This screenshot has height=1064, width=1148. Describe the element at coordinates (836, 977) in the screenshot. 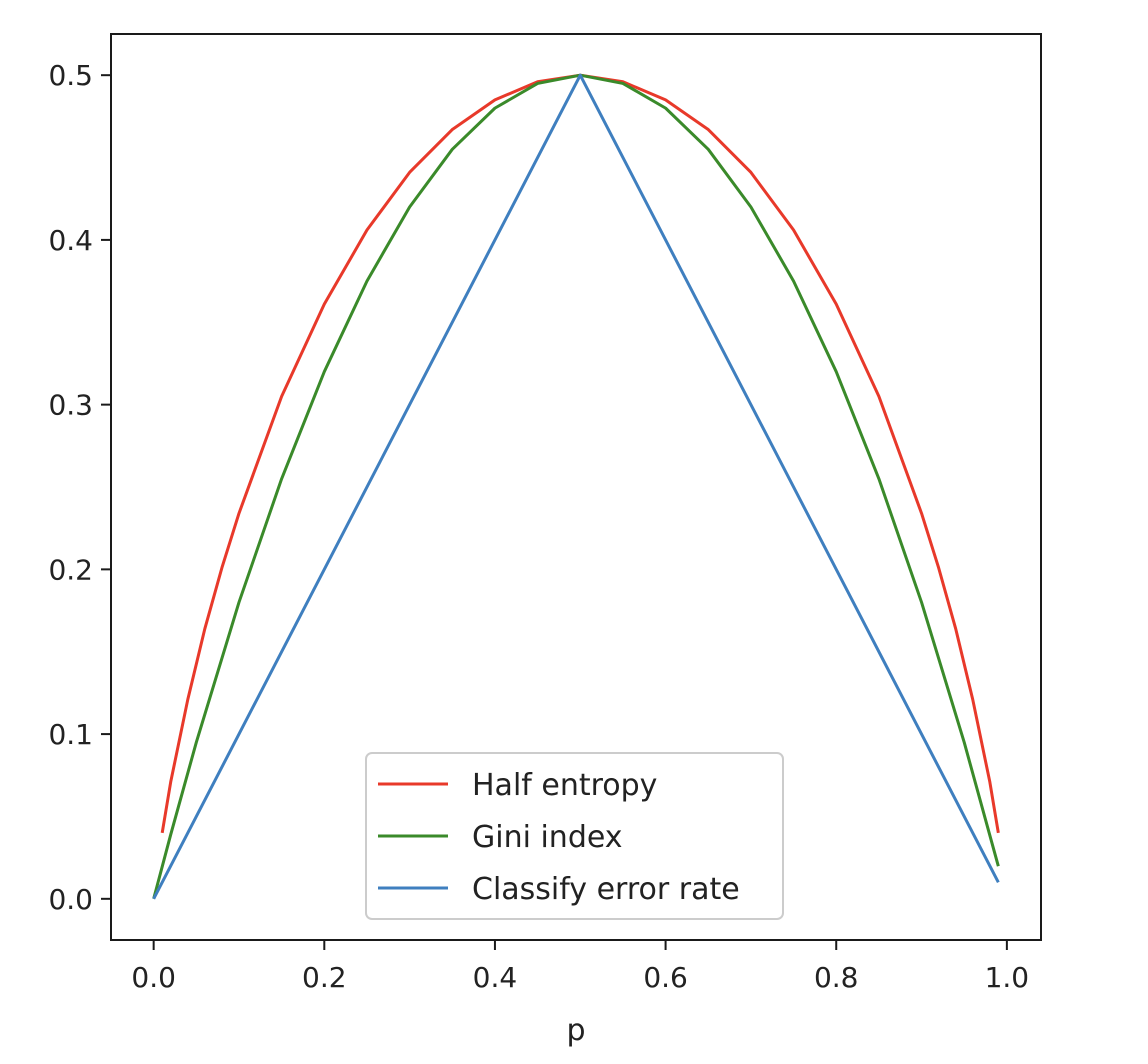

I see `x-tick-label: 0.8` at that location.